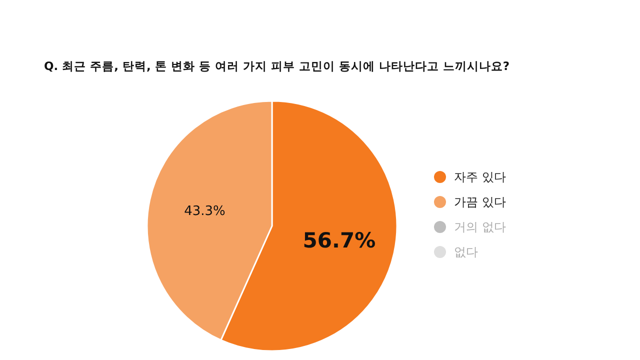 This screenshot has width=640, height=360. What do you see at coordinates (205, 212) in the screenshot?
I see `data-label: 43.3%` at bounding box center [205, 212].